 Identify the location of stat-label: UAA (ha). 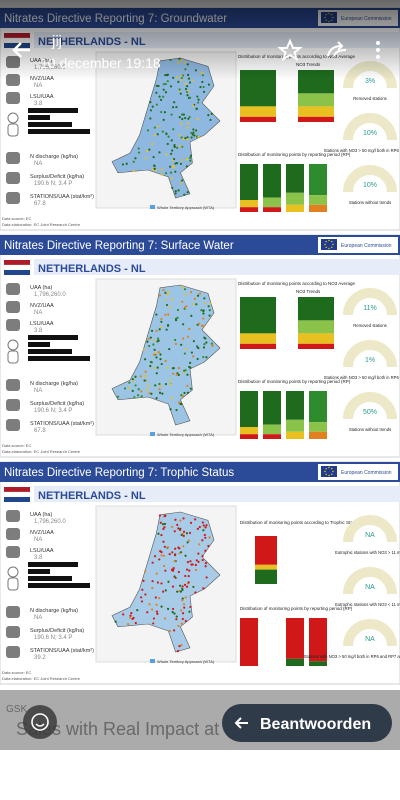
(41, 515).